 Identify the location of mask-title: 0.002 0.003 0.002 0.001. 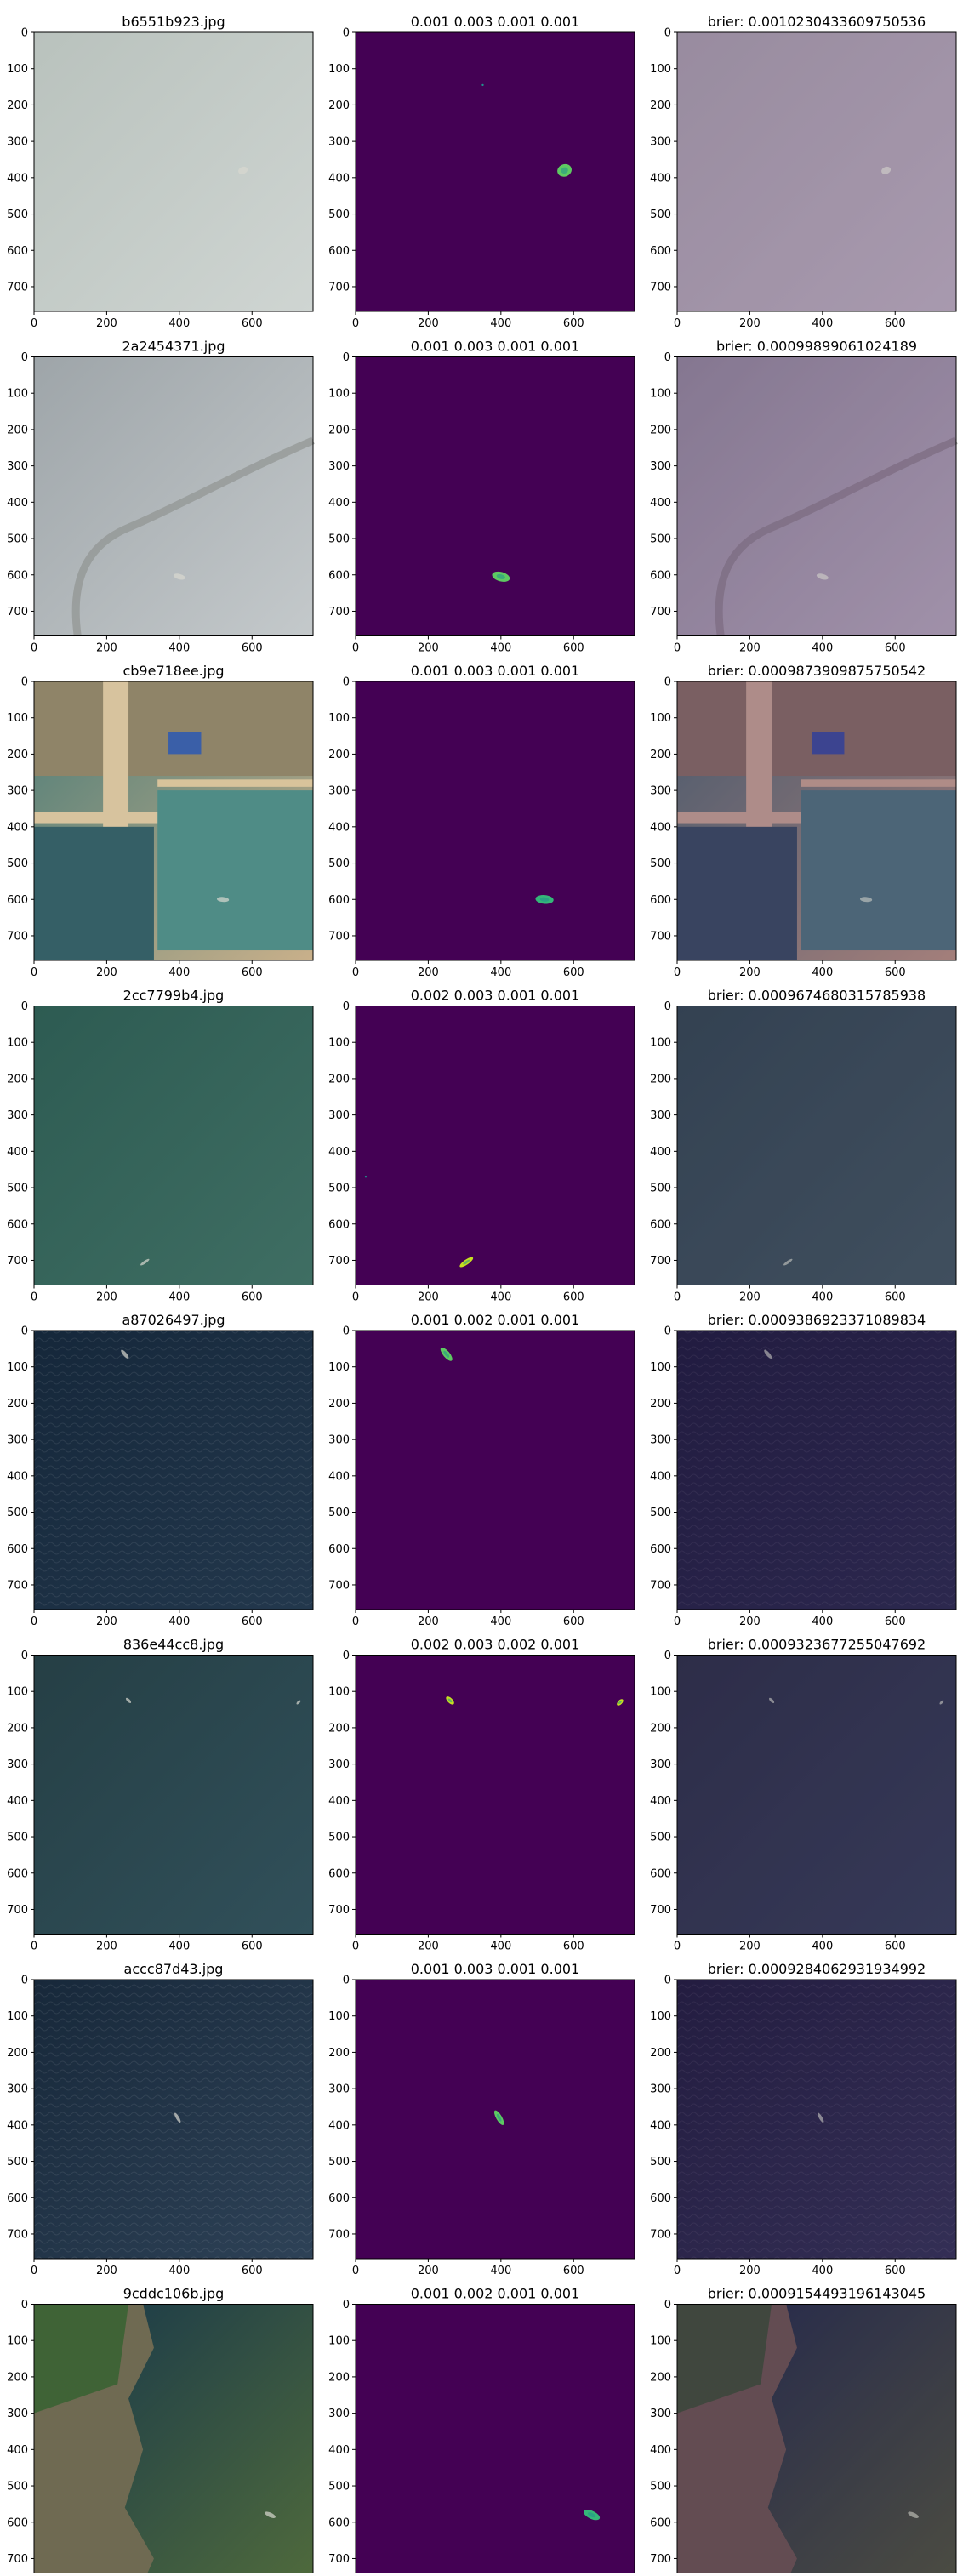
(495, 1645).